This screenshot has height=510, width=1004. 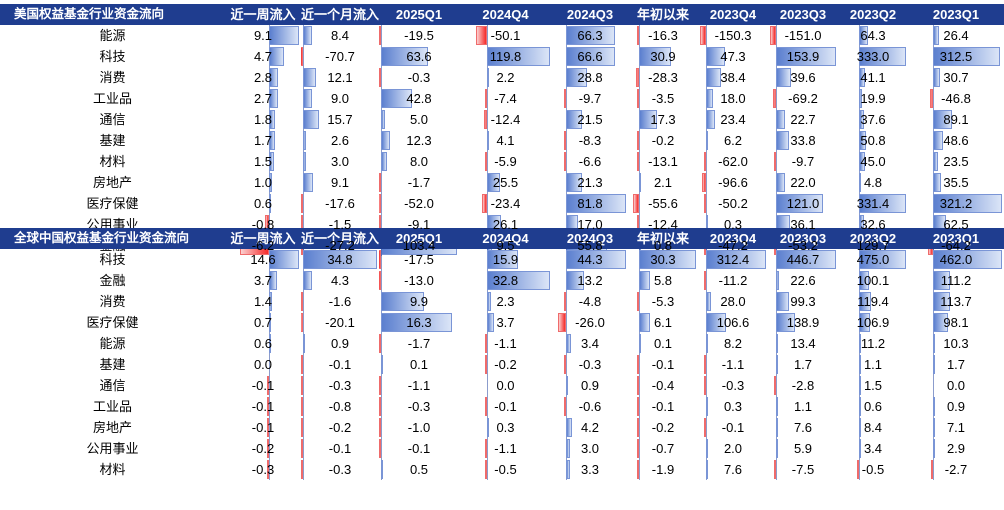 What do you see at coordinates (505, 301) in the screenshot?
I see `cn-cell: 2.3` at bounding box center [505, 301].